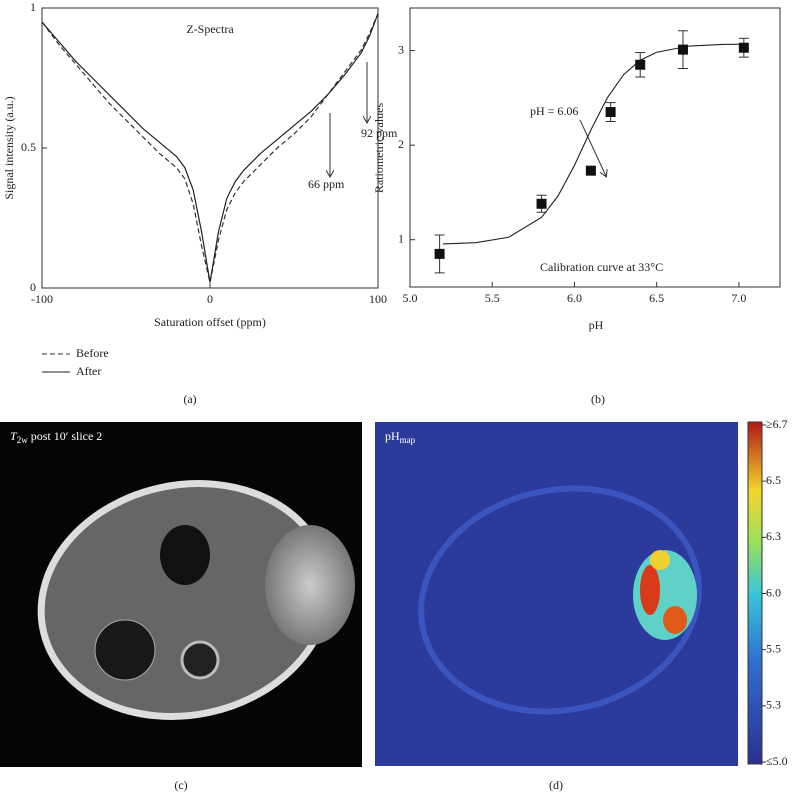 This screenshot has width=800, height=797. What do you see at coordinates (596, 325) in the screenshot?
I see `x-axis-label: pH` at bounding box center [596, 325].